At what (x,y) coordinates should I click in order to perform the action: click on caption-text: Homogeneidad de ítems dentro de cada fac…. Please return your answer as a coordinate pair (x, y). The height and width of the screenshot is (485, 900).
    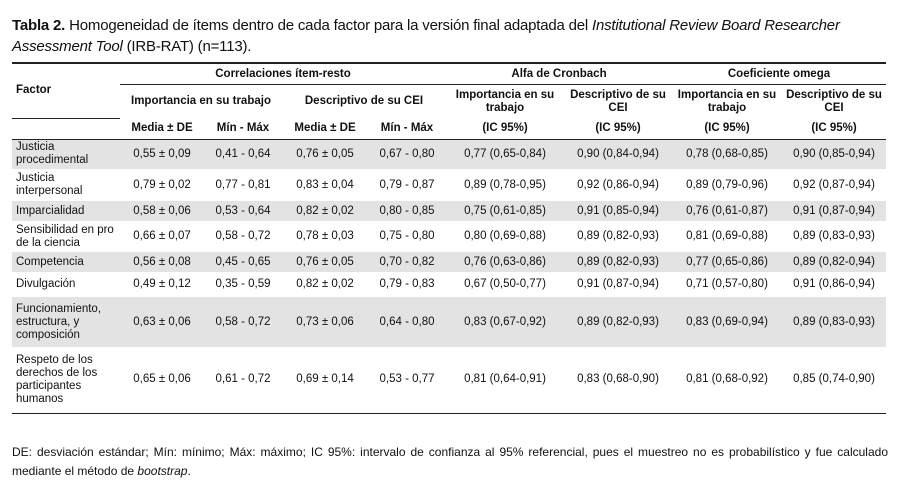
    Looking at the image, I should click on (329, 25).